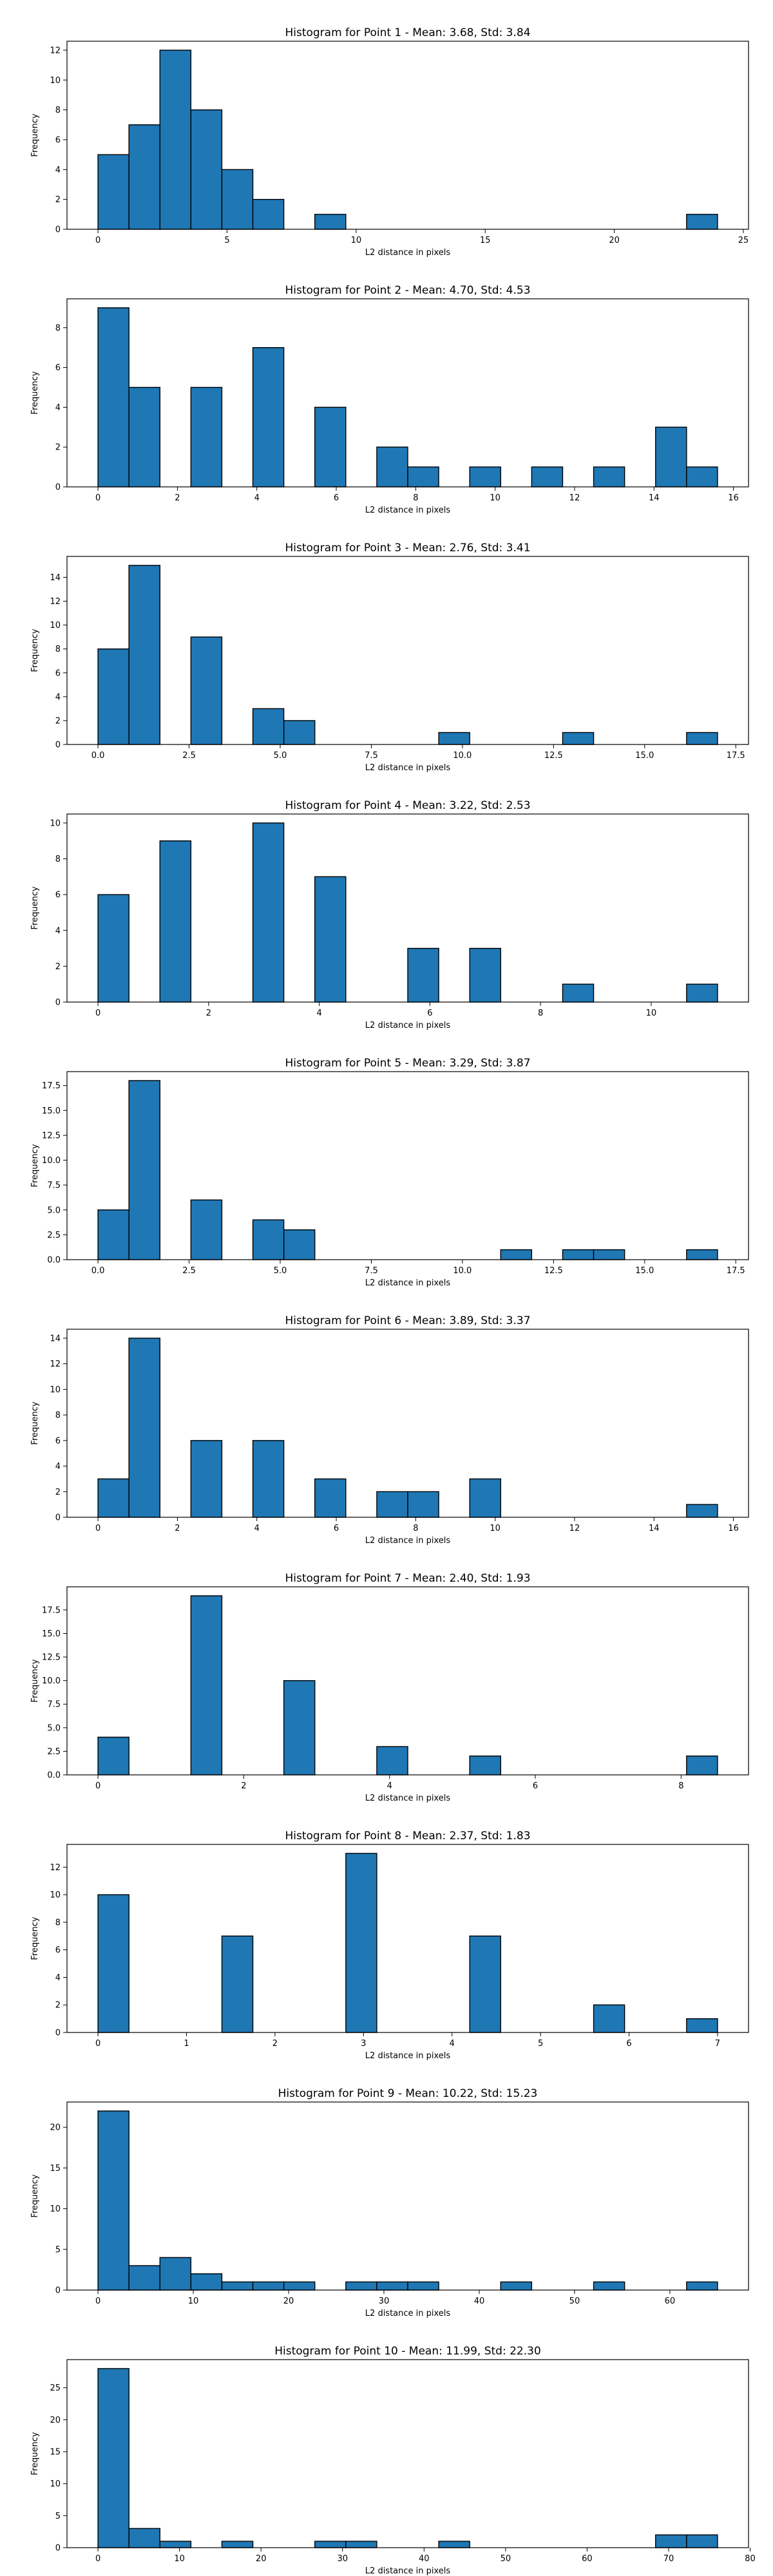  Describe the element at coordinates (733, 498) in the screenshot. I see `x-tick-label: 16` at that location.